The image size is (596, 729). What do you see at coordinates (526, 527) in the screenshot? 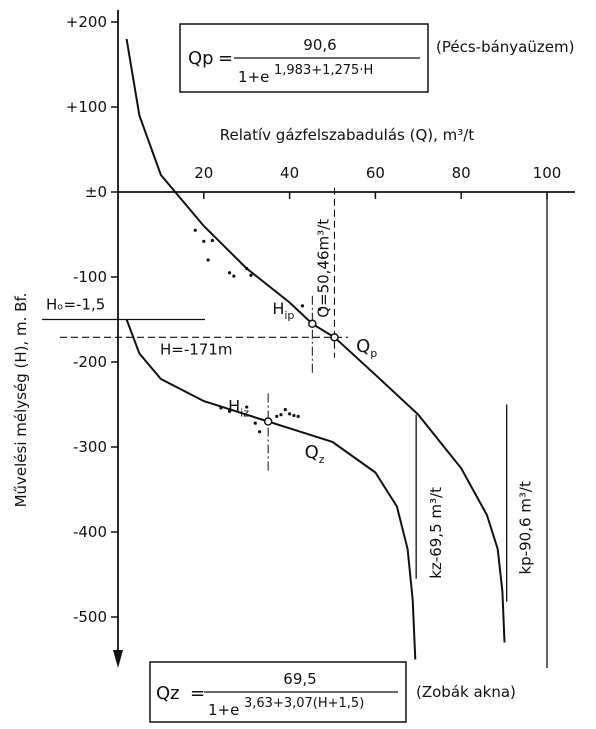
I see `kp-label: kp-90,6 m³/t` at bounding box center [526, 527].